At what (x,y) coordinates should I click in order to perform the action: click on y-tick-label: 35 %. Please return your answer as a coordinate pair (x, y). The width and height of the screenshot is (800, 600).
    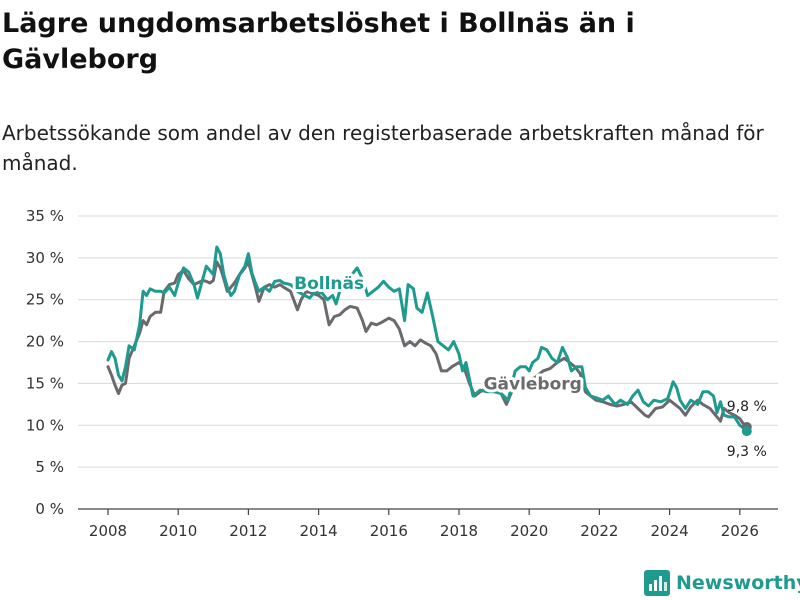
    Looking at the image, I should click on (45, 216).